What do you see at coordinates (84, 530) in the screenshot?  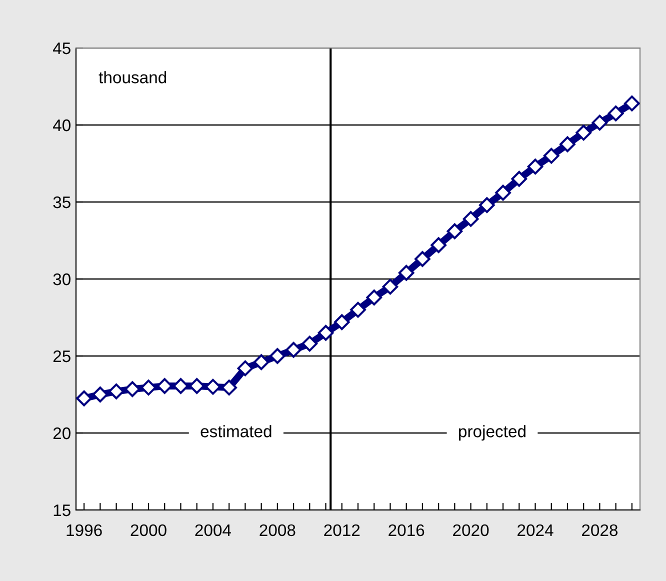 I see `x-tick-label: 1996` at bounding box center [84, 530].